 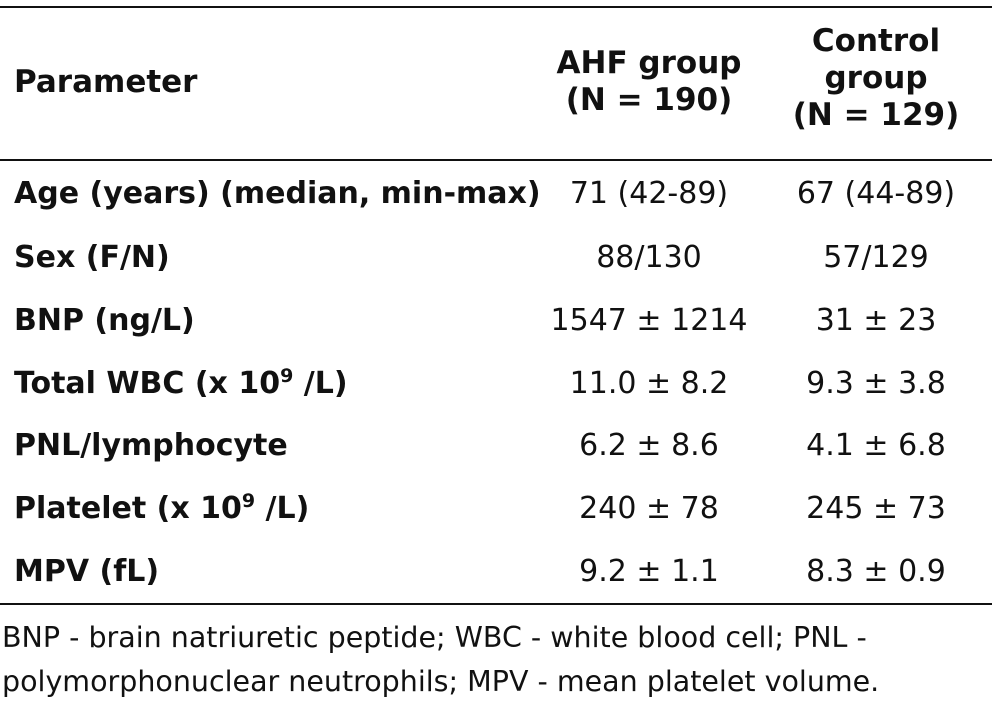 I want to click on header-control-count: (N = 129), so click(x=876, y=115).